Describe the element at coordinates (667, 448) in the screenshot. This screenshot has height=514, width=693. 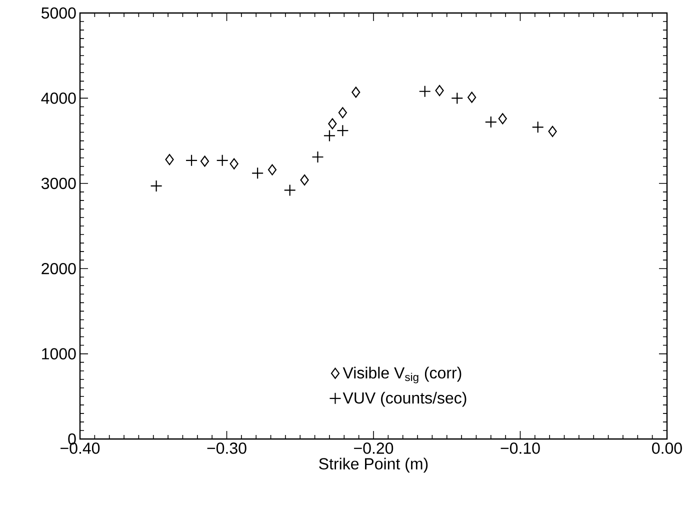
I see `x-tick-label: 0.00` at that location.